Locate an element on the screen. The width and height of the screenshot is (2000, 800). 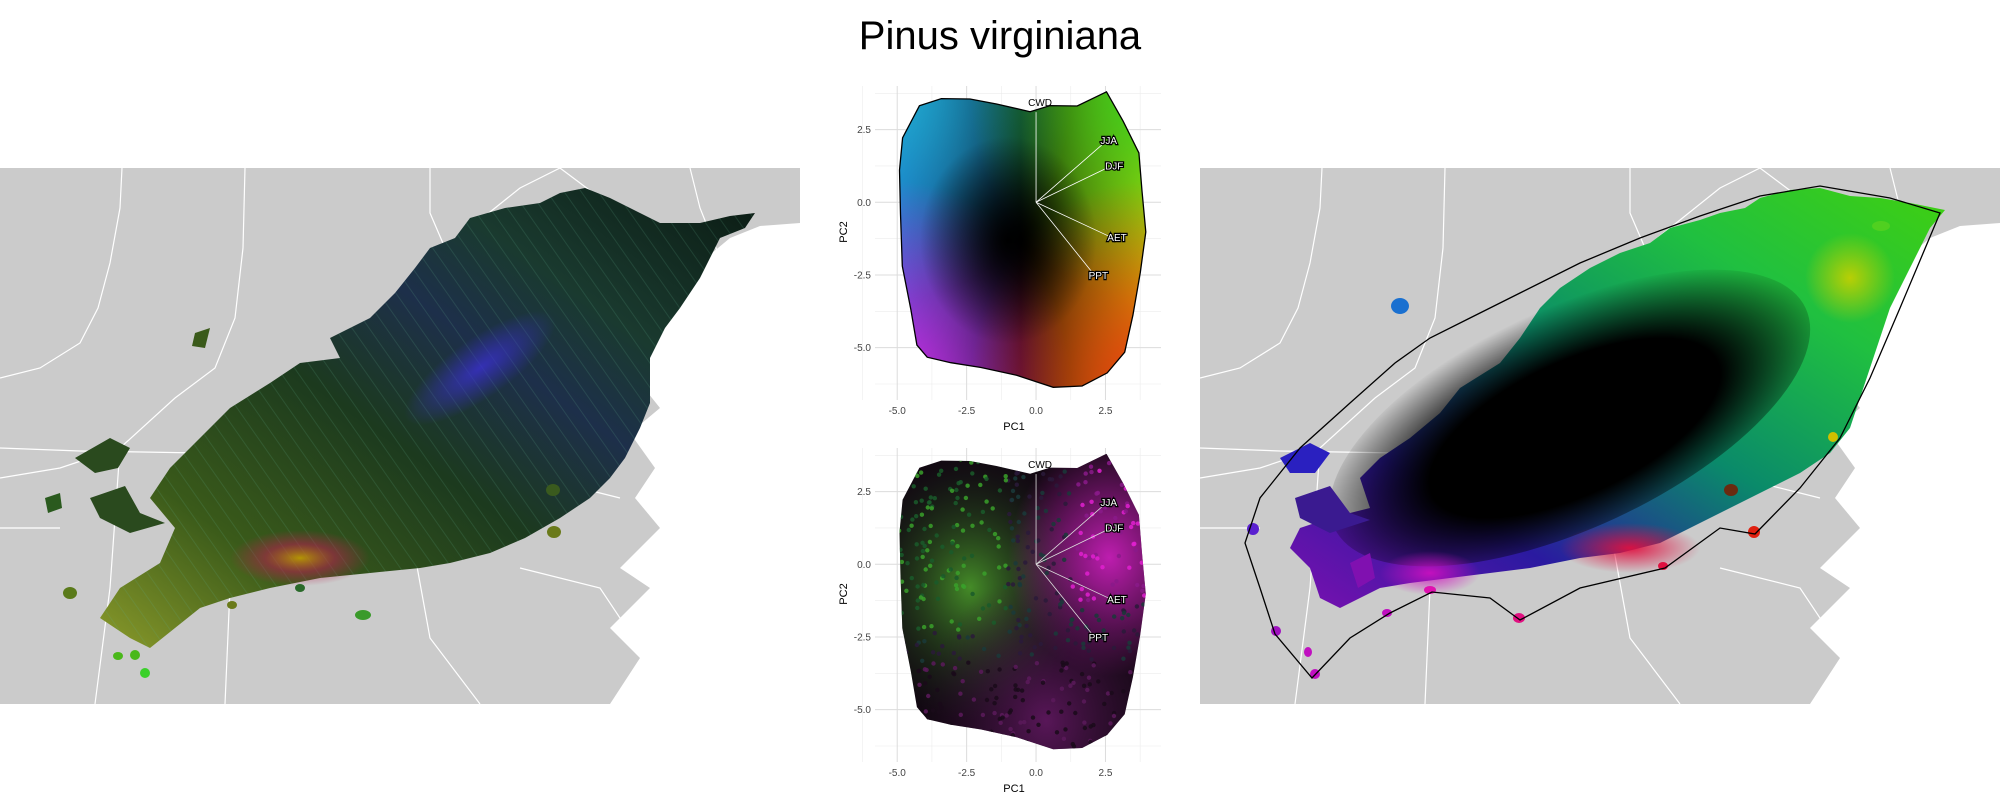
page-title: Pinus virginiana is located at coordinates (1000, 36).